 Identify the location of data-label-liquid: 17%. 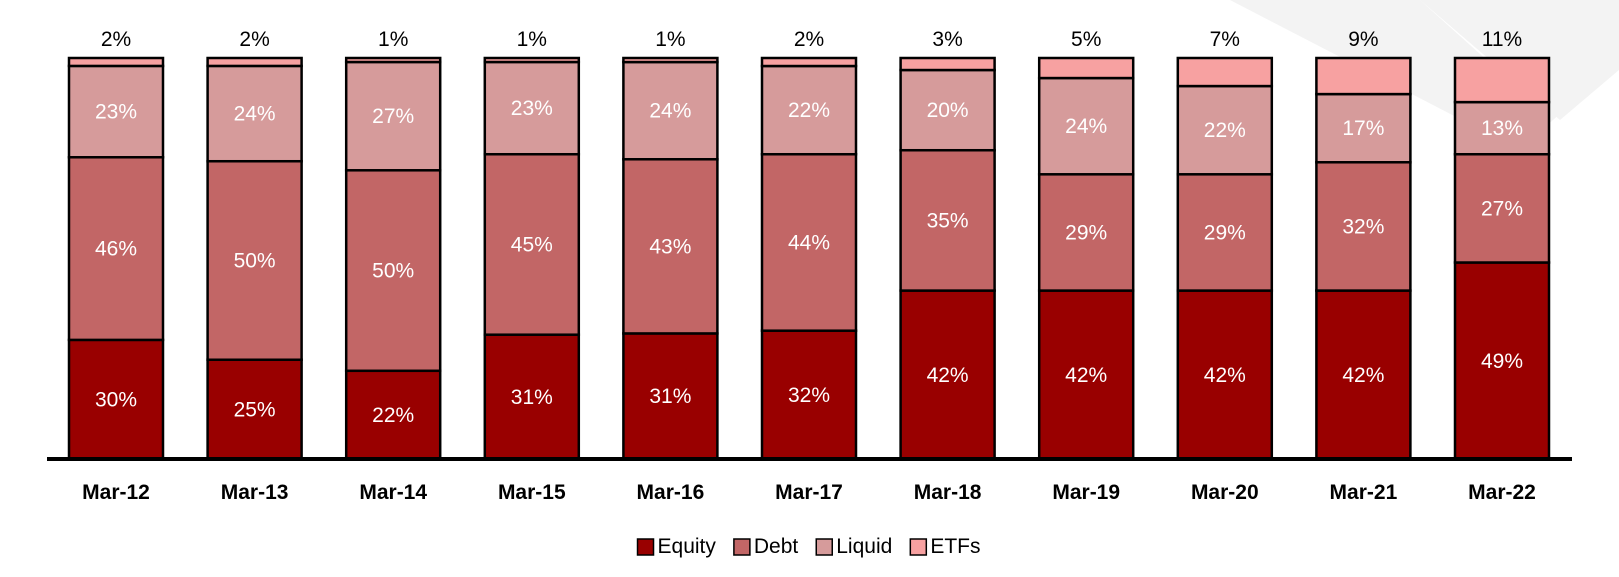
(1363, 128).